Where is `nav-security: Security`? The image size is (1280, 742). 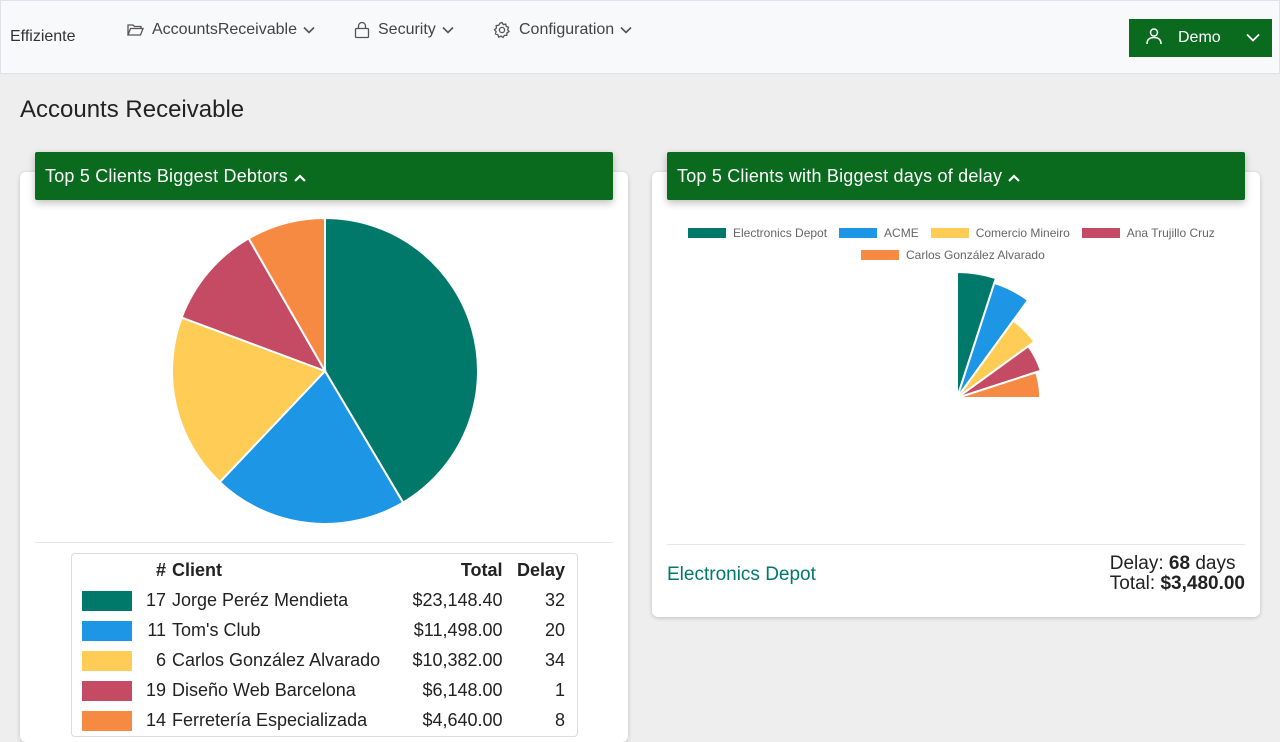 nav-security: Security is located at coordinates (404, 30).